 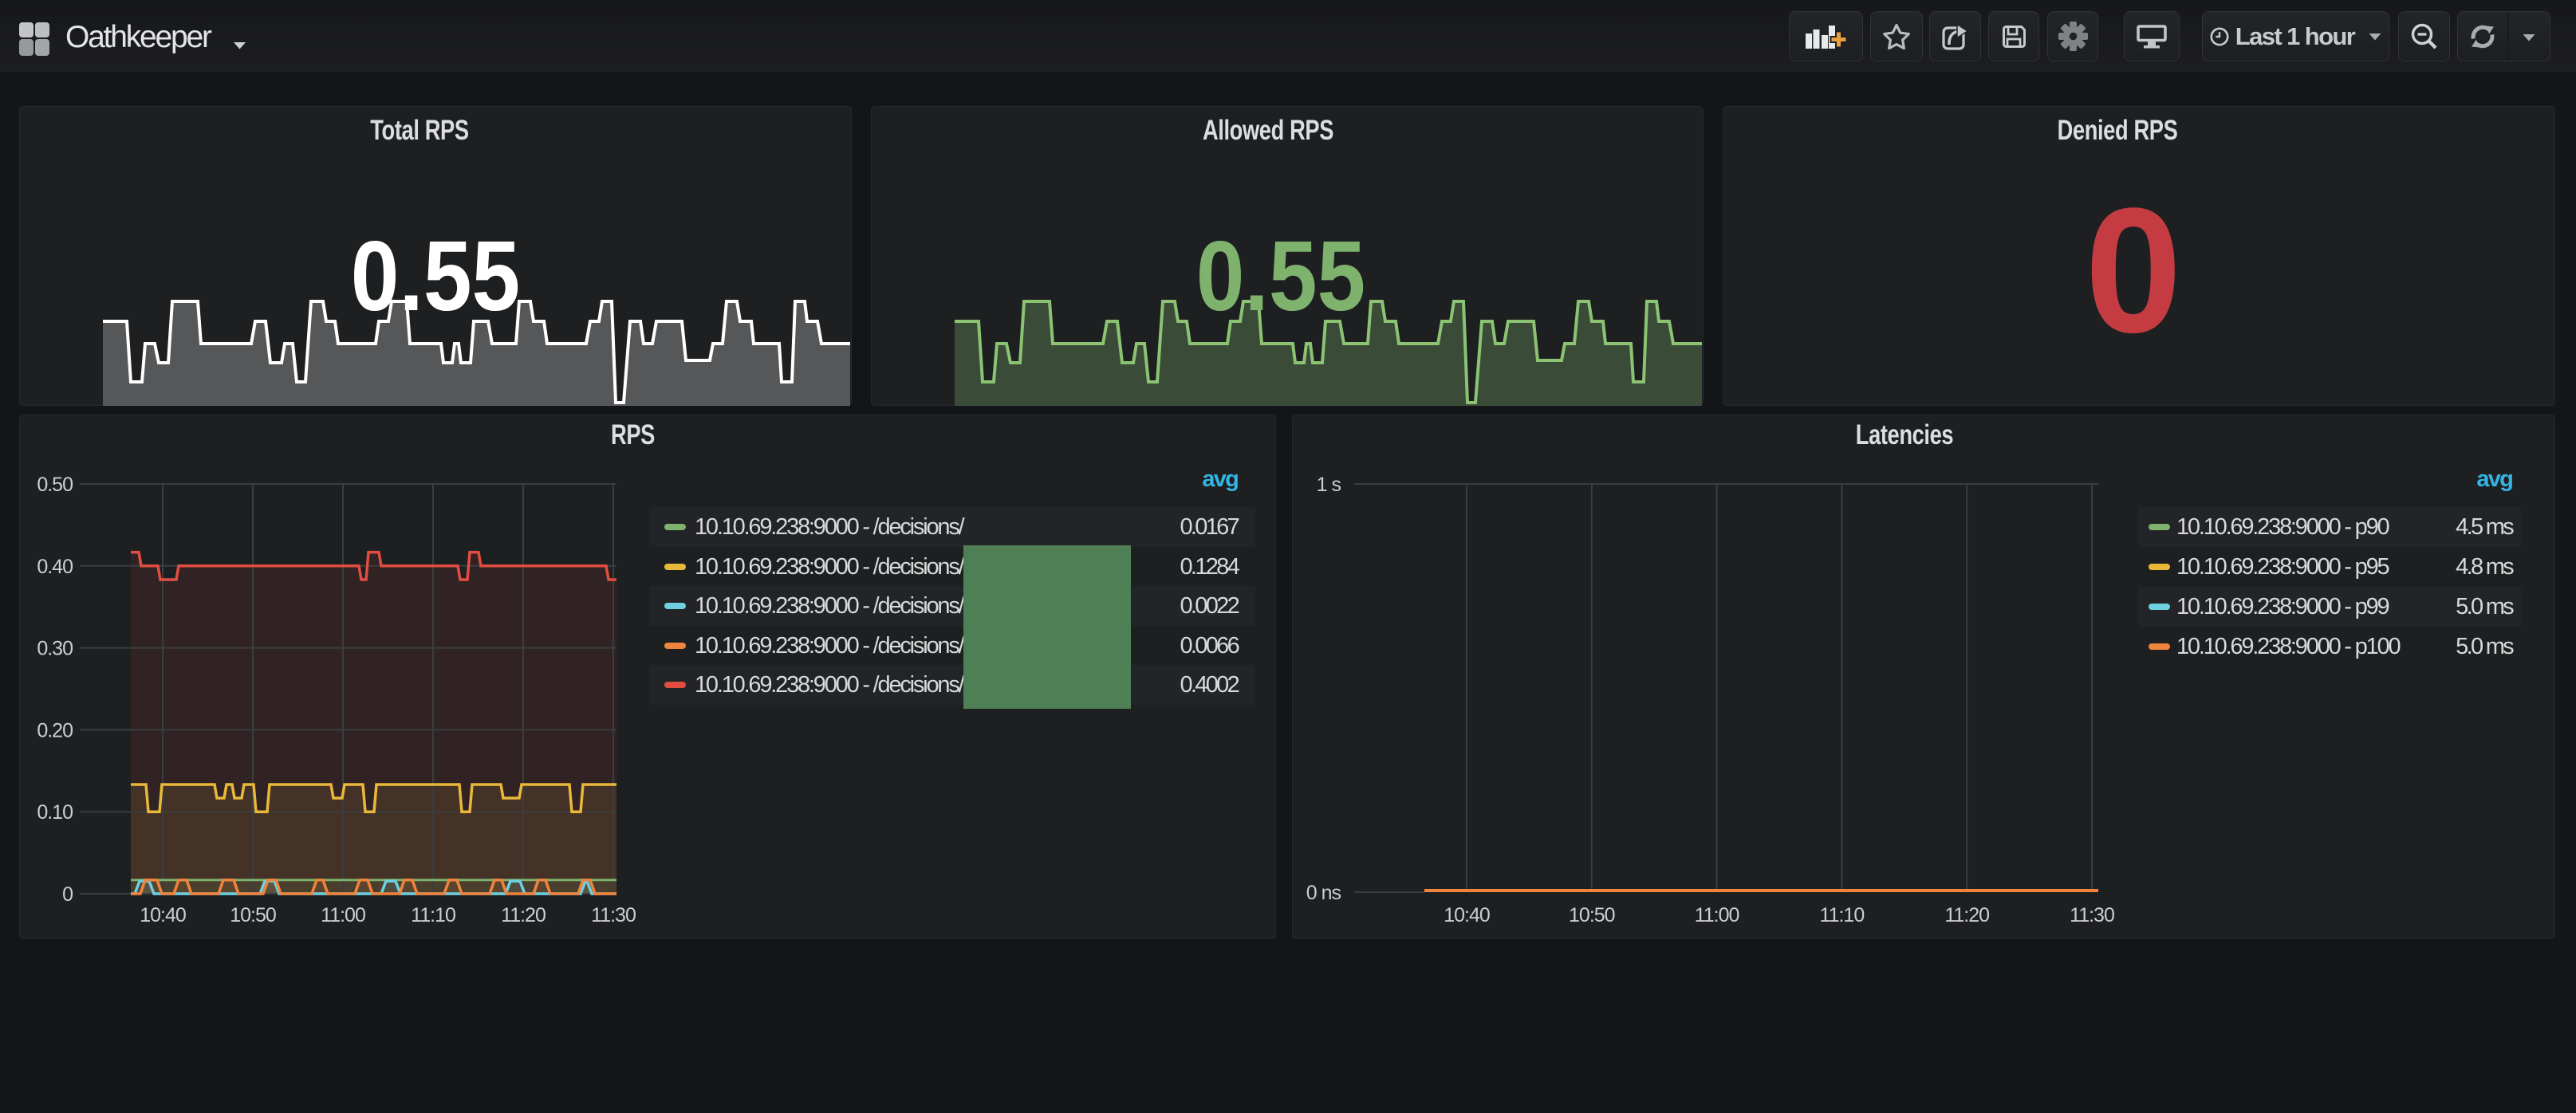 What do you see at coordinates (1329, 485) in the screenshot?
I see `svg-text: 1 s` at bounding box center [1329, 485].